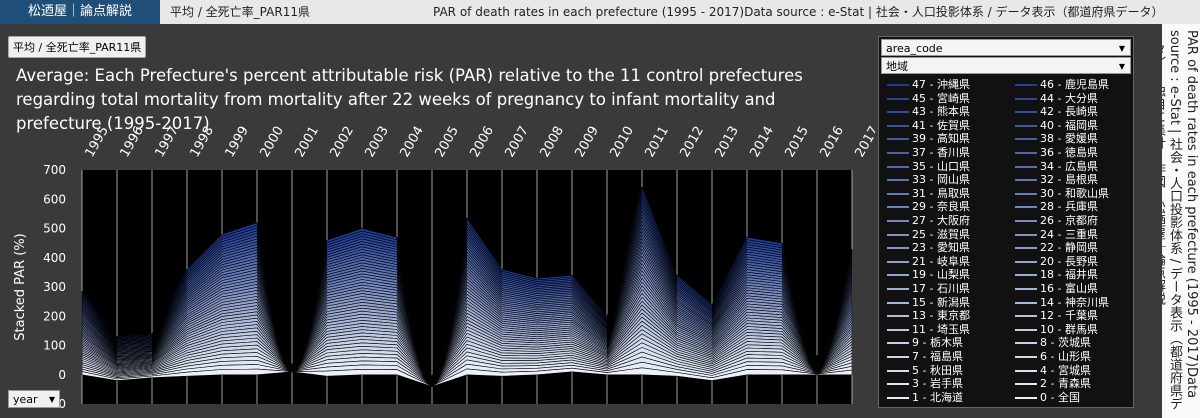  What do you see at coordinates (941, 152) in the screenshot?
I see `legend-label: 37 - 香川県` at bounding box center [941, 152].